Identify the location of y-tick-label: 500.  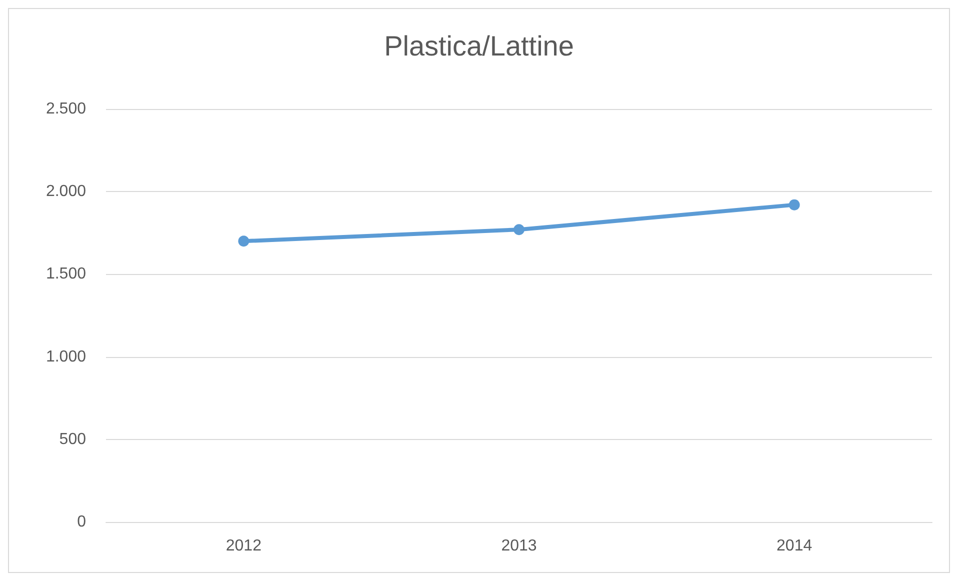
(72, 439).